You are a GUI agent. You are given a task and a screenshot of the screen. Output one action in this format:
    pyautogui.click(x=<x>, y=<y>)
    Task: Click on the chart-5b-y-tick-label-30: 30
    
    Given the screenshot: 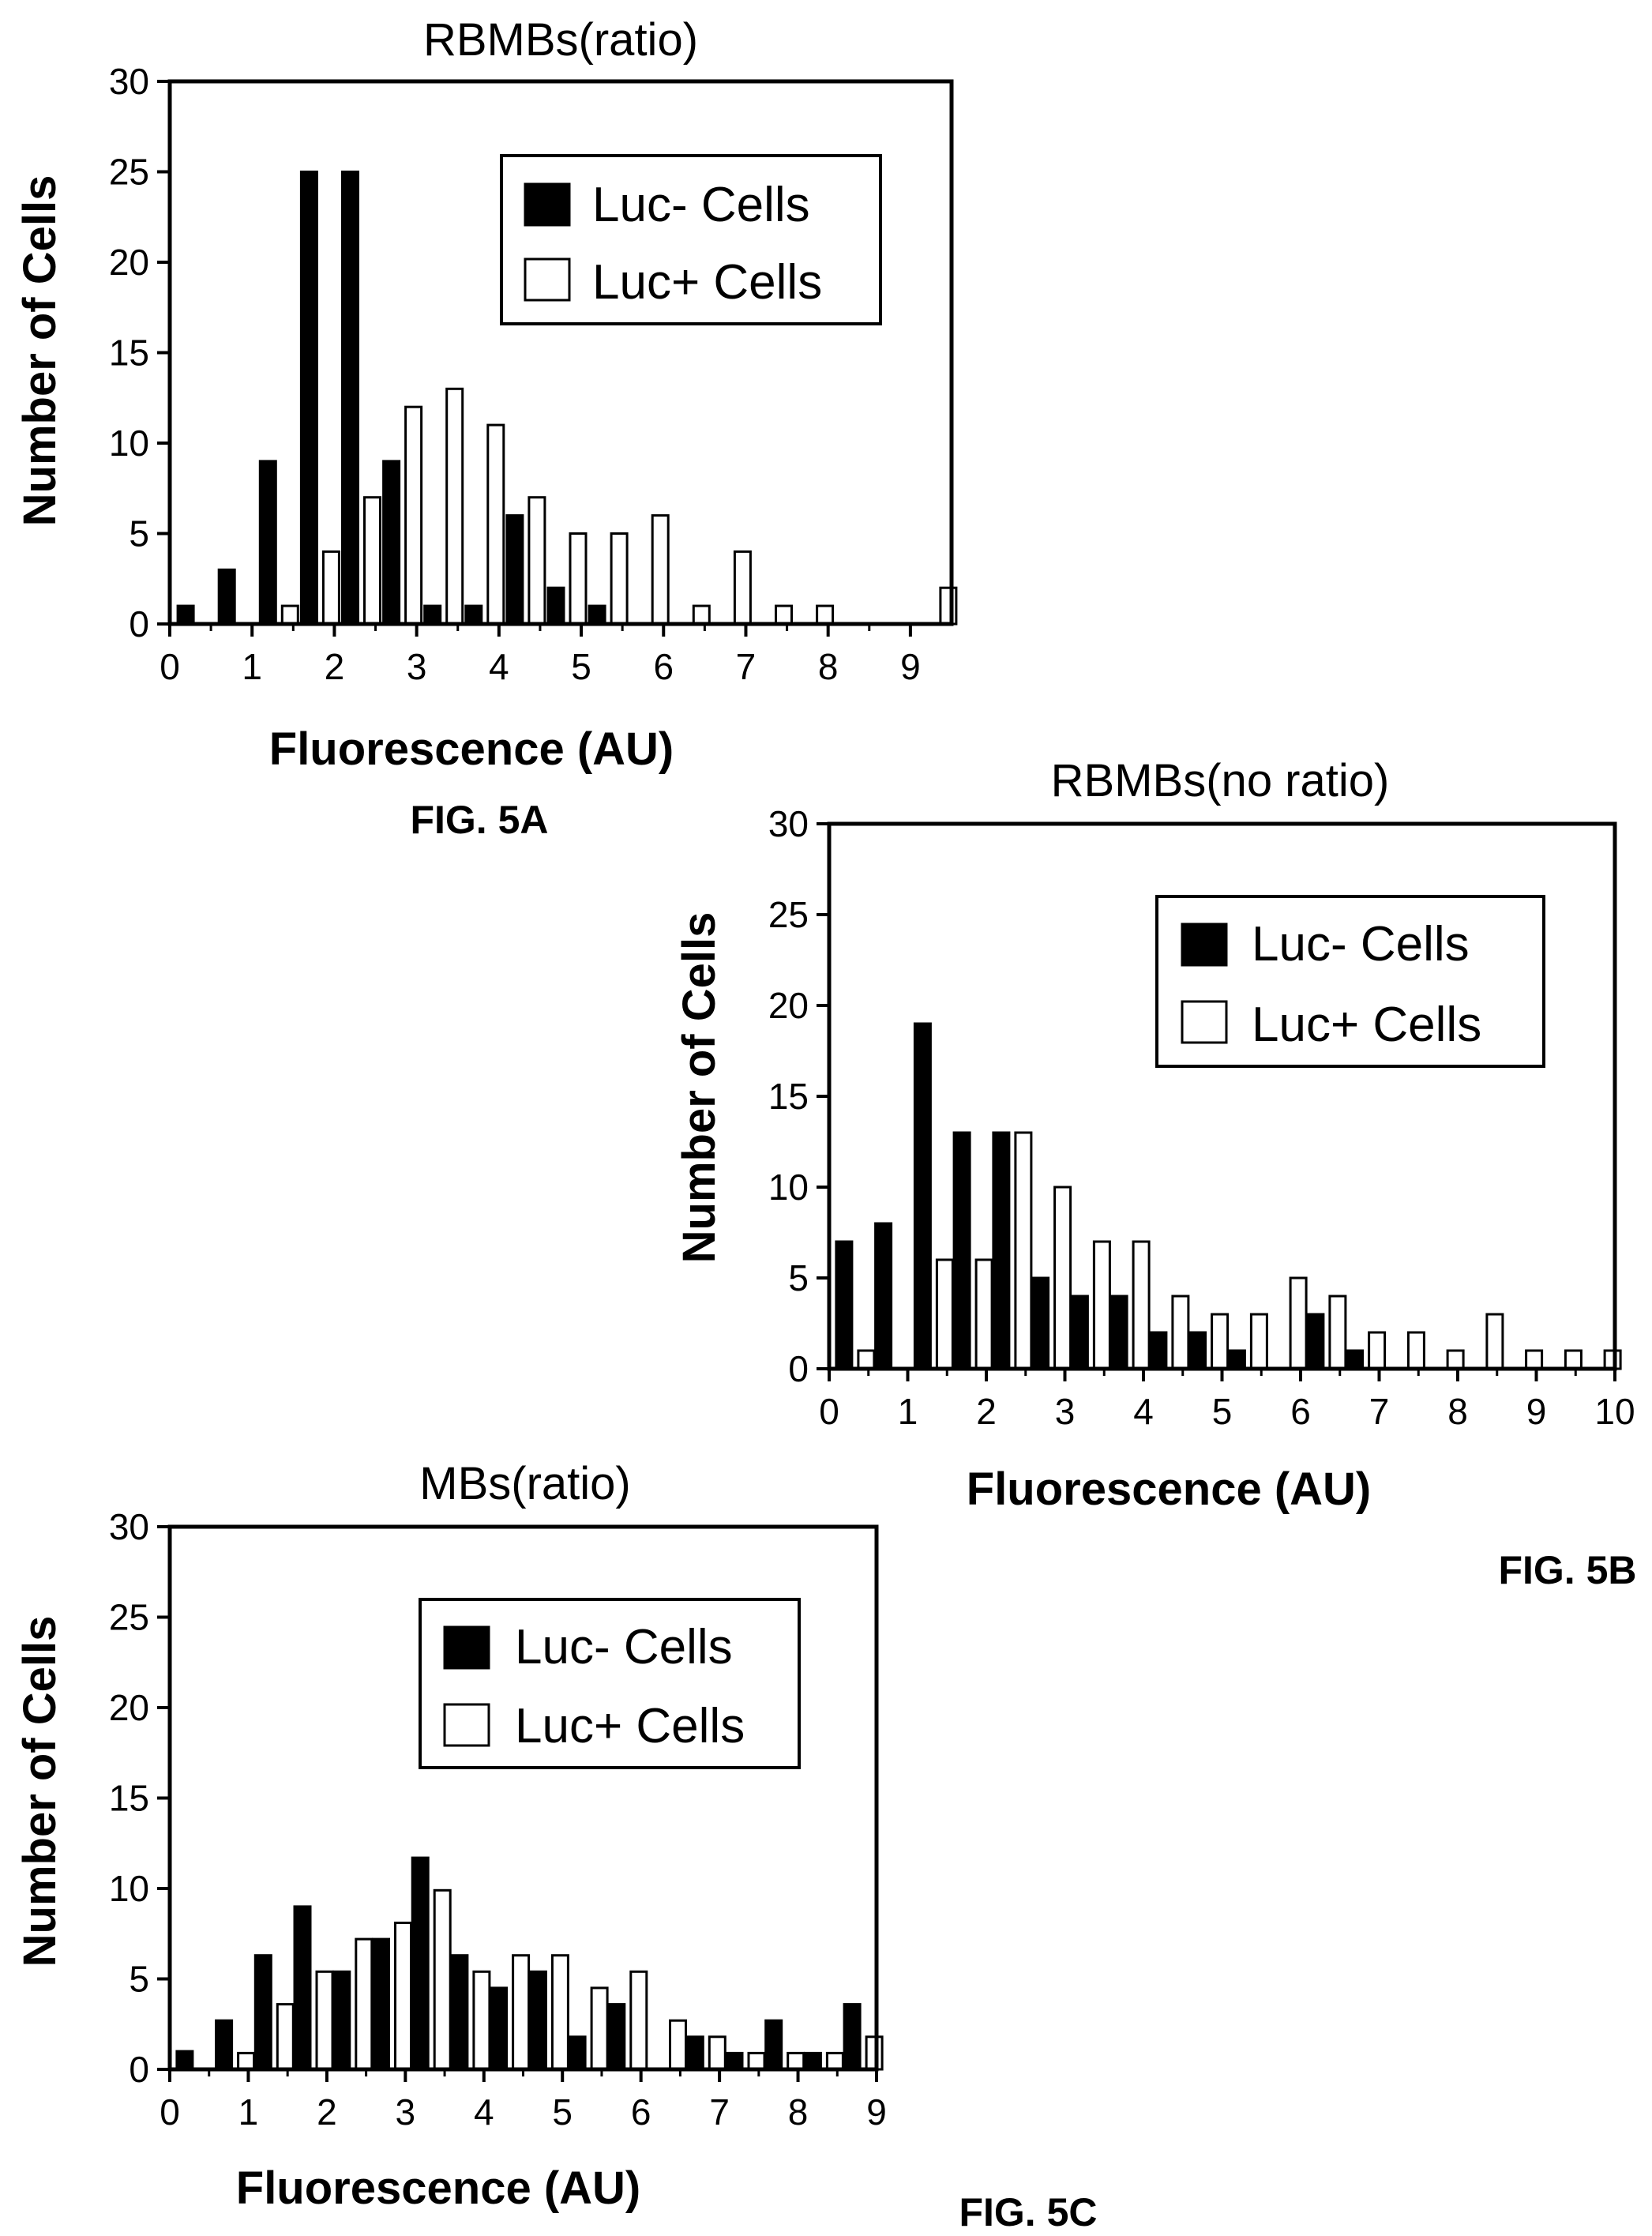 What is the action you would take?
    pyautogui.click(x=788, y=823)
    